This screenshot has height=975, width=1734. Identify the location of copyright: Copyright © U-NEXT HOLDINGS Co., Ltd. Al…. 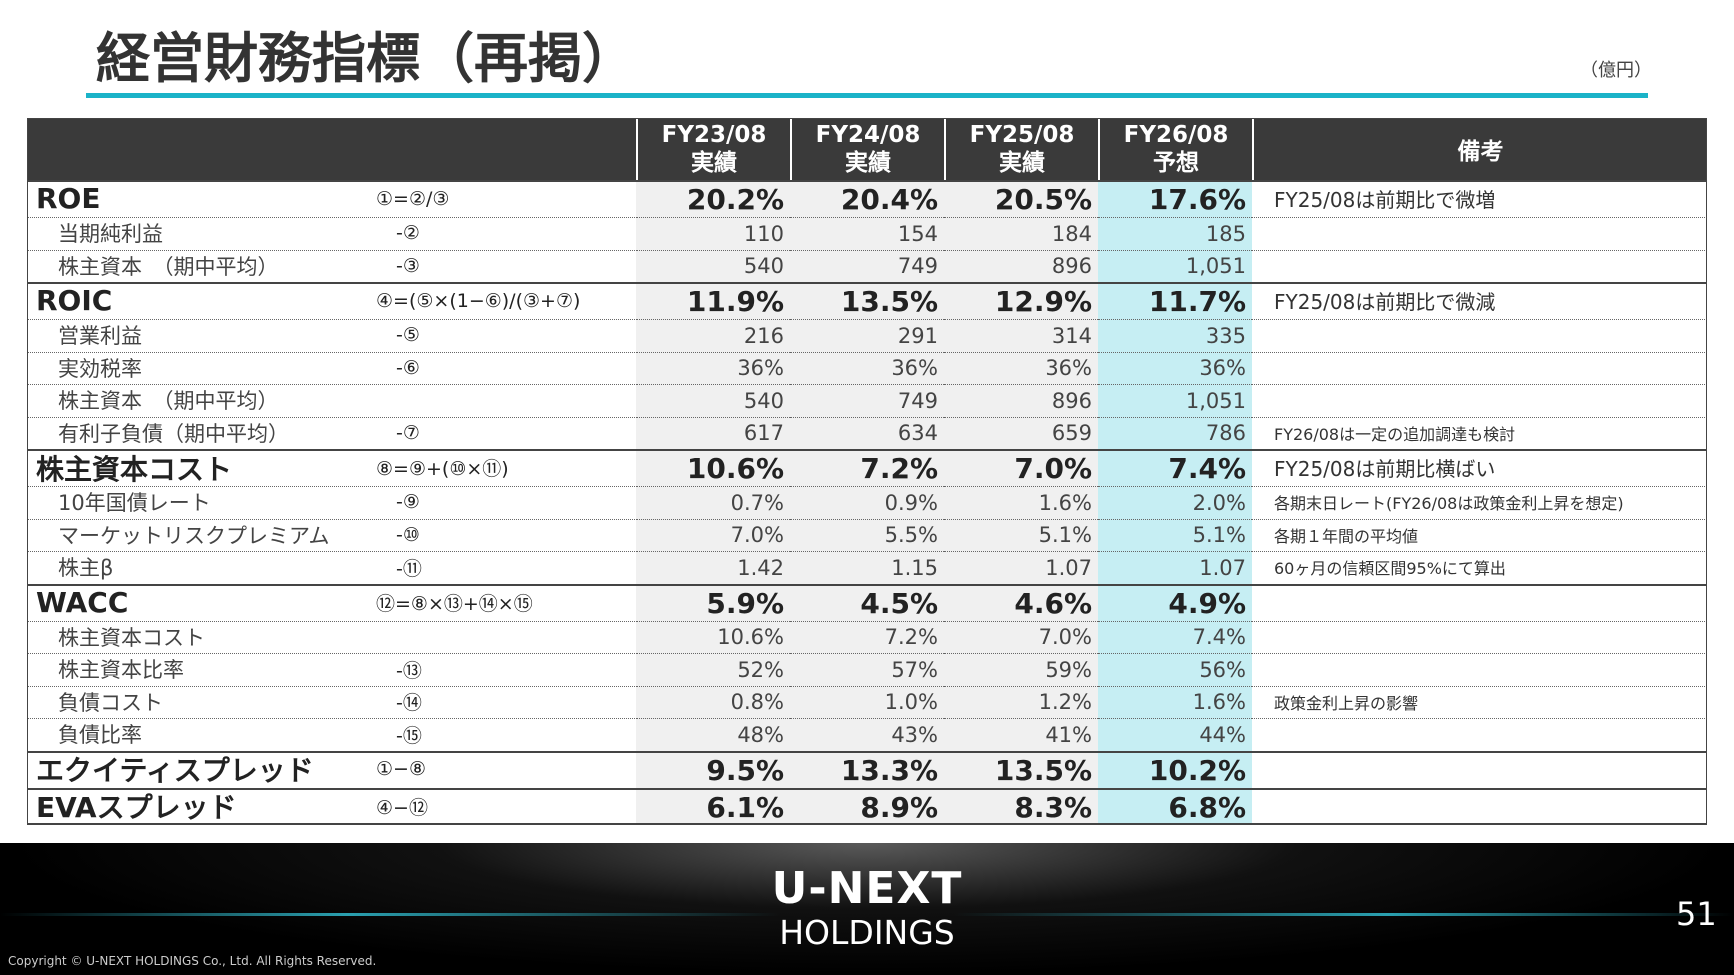
(192, 961).